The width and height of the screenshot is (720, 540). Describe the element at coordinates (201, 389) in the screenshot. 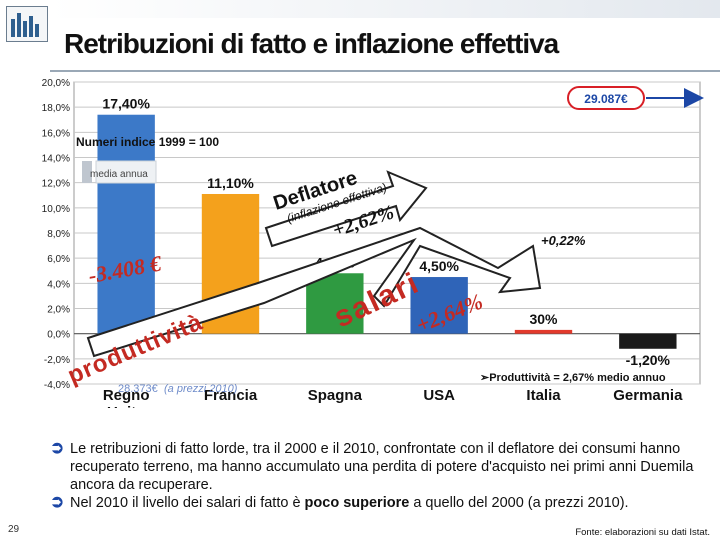

I see `faded-note: (a prezzi 2010)` at that location.